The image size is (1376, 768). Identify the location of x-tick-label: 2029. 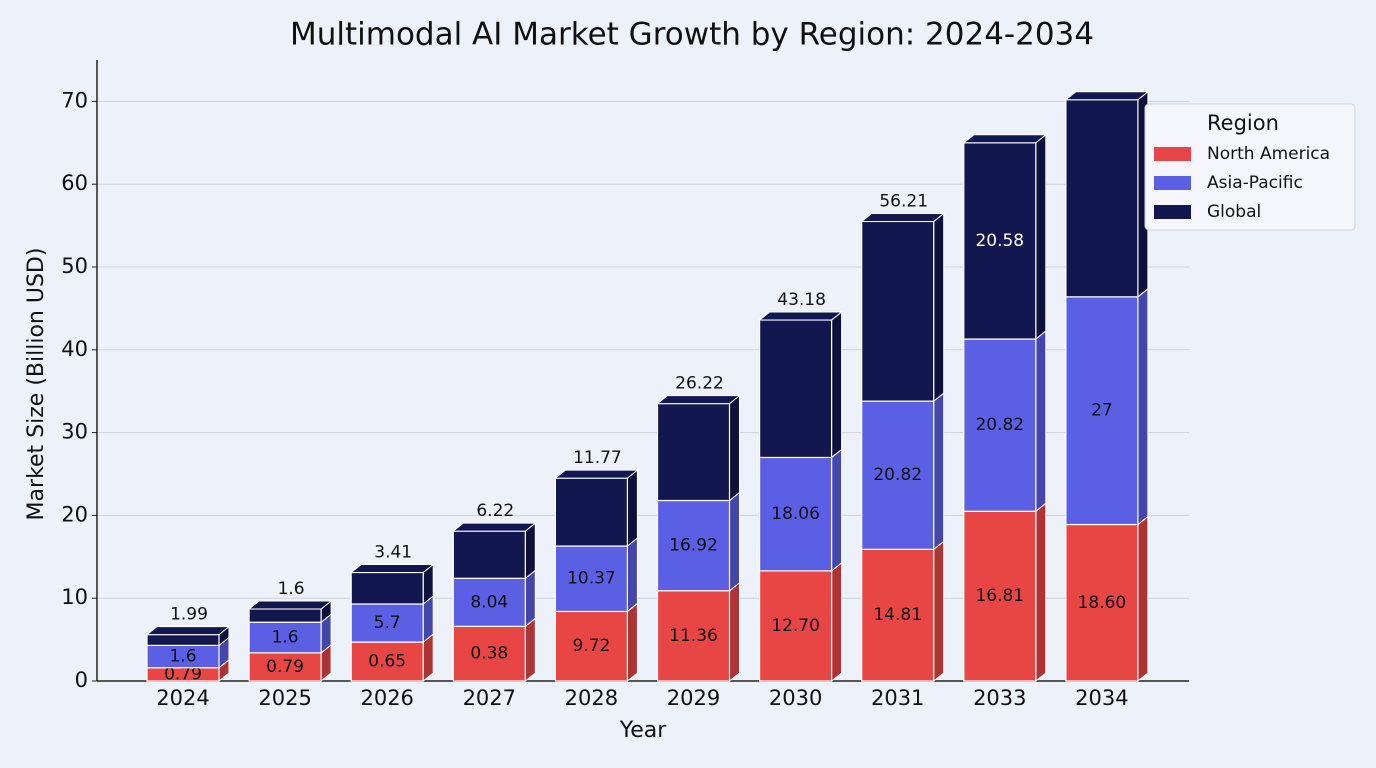
(693, 698).